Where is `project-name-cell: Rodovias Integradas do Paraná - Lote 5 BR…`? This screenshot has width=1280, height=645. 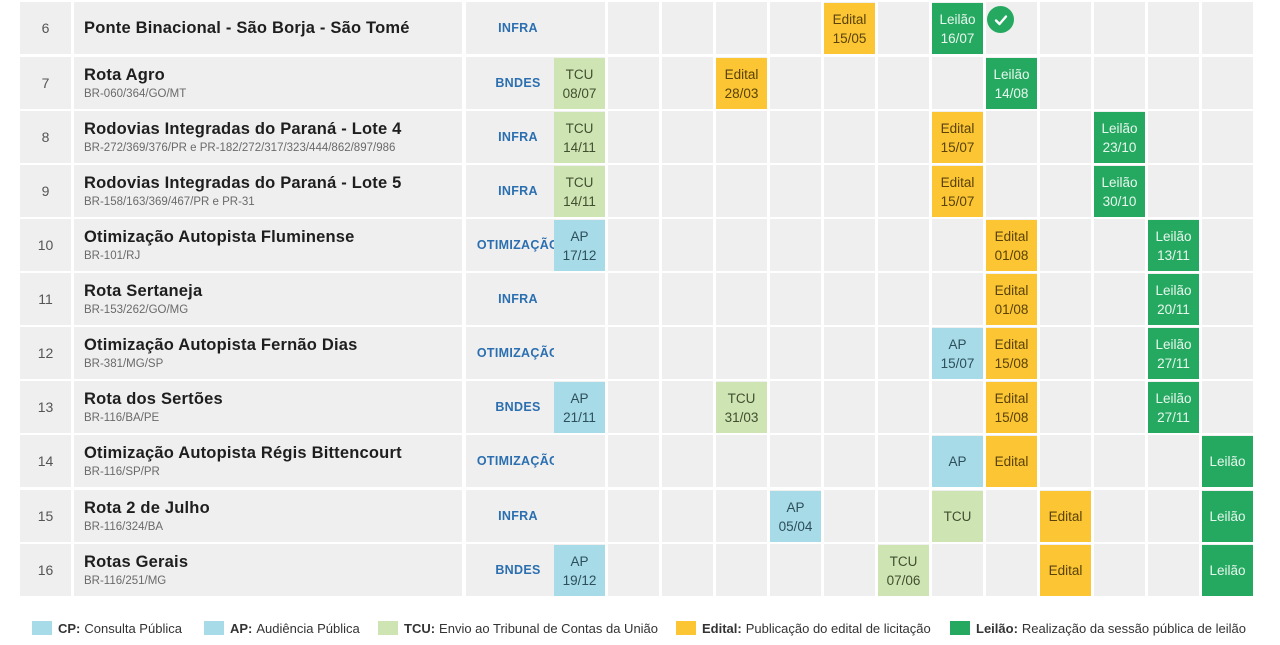 project-name-cell: Rodovias Integradas do Paraná - Lote 5 BR… is located at coordinates (268, 191).